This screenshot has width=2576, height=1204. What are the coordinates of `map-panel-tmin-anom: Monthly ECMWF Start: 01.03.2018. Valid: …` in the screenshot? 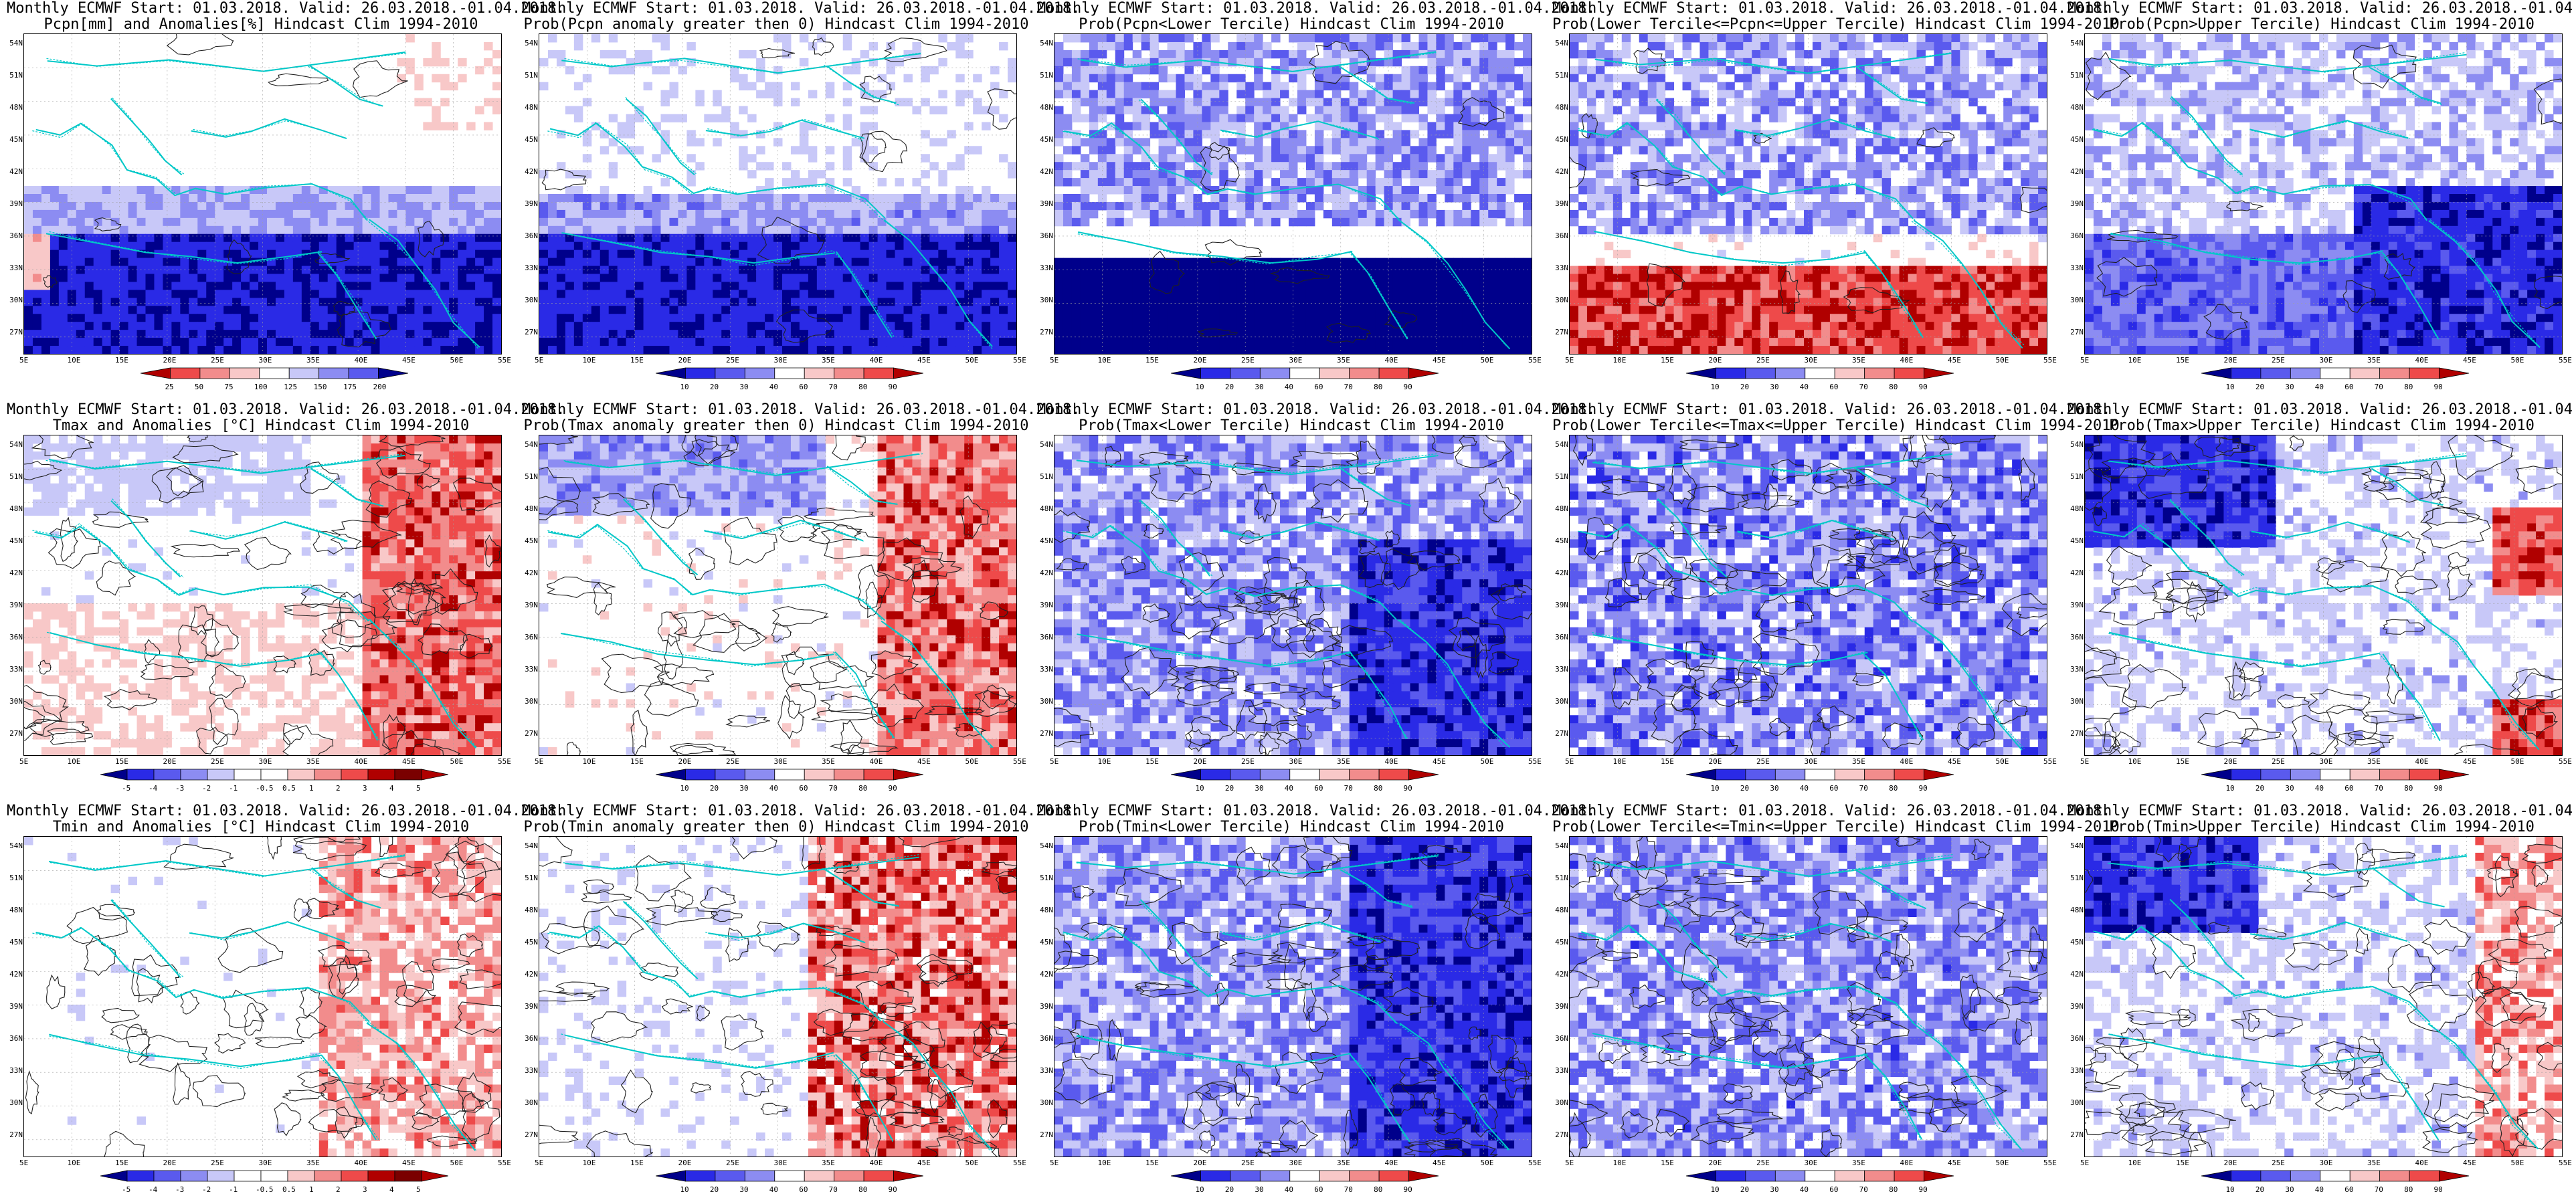 It's located at (286, 1003).